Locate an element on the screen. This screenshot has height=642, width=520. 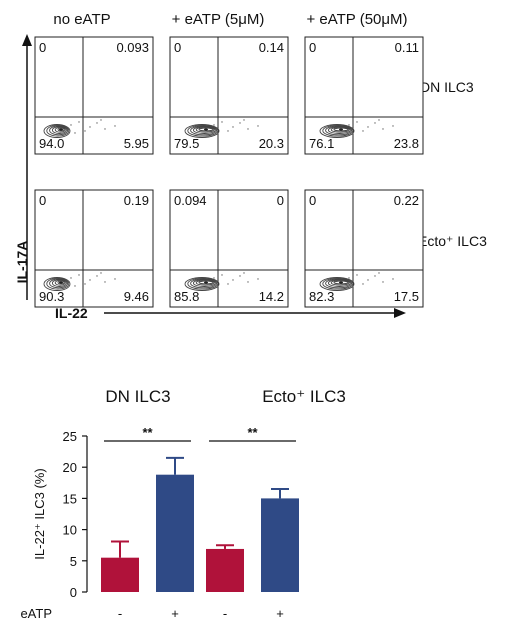
y-tick-label: 5 is located at coordinates (73, 561).